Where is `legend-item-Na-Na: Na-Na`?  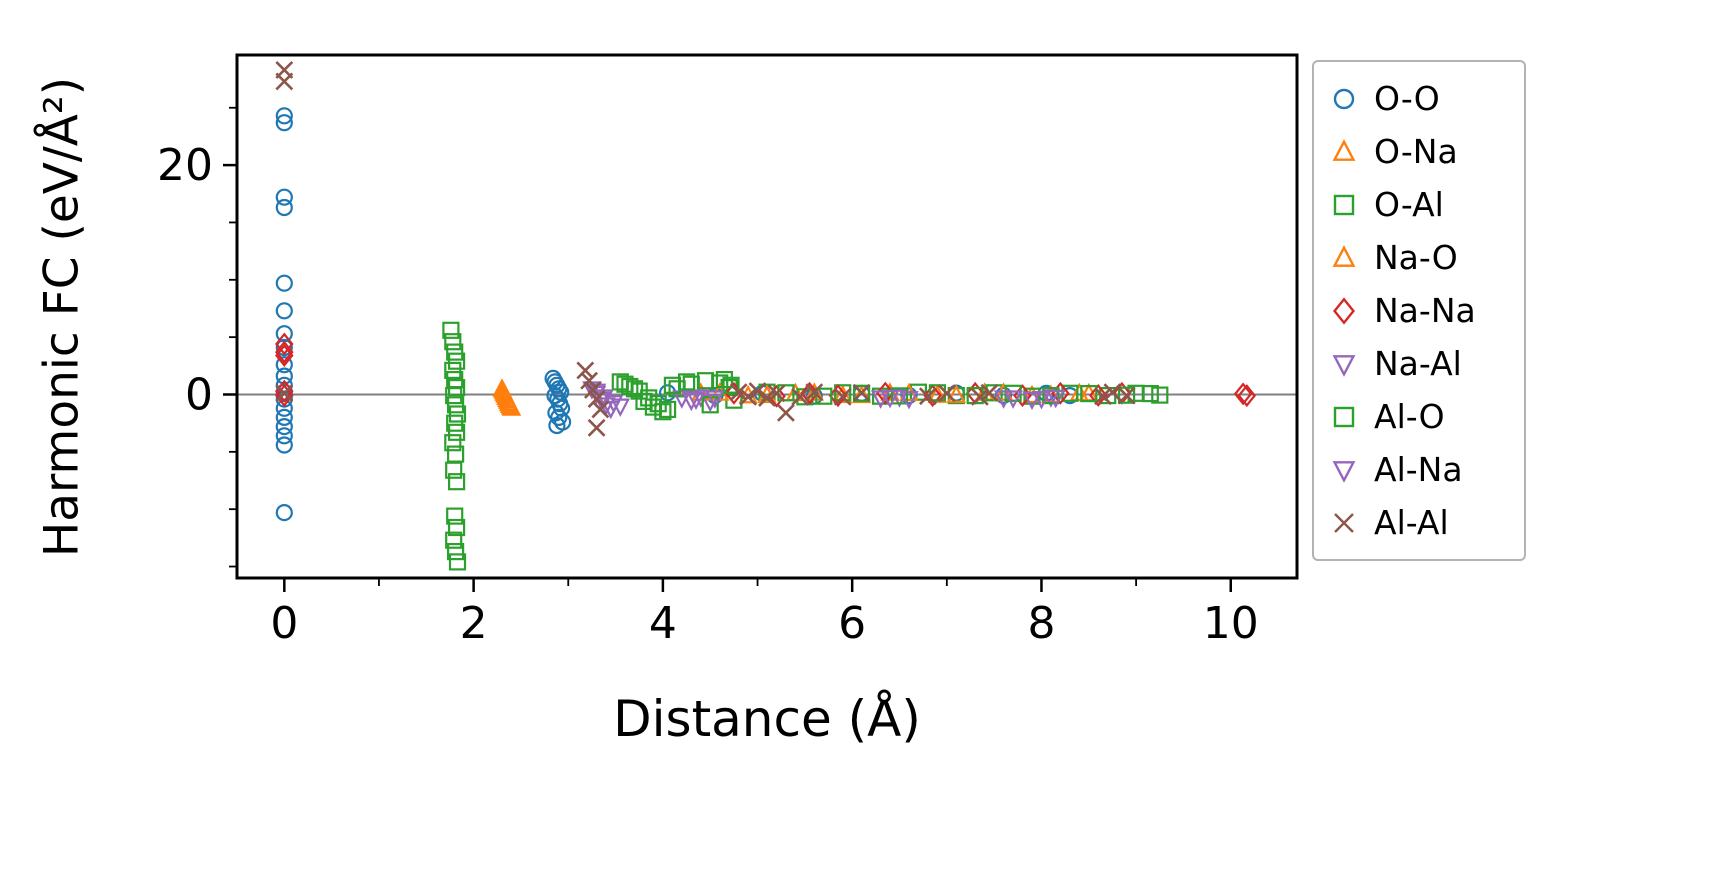
legend-item-Na-Na: Na-Na is located at coordinates (1425, 310).